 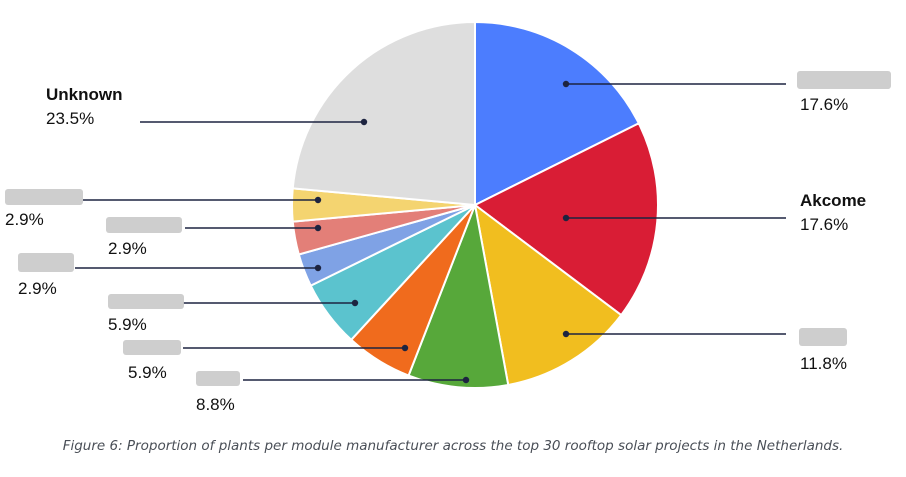 I want to click on slice-name-label: Akcome, so click(x=833, y=200).